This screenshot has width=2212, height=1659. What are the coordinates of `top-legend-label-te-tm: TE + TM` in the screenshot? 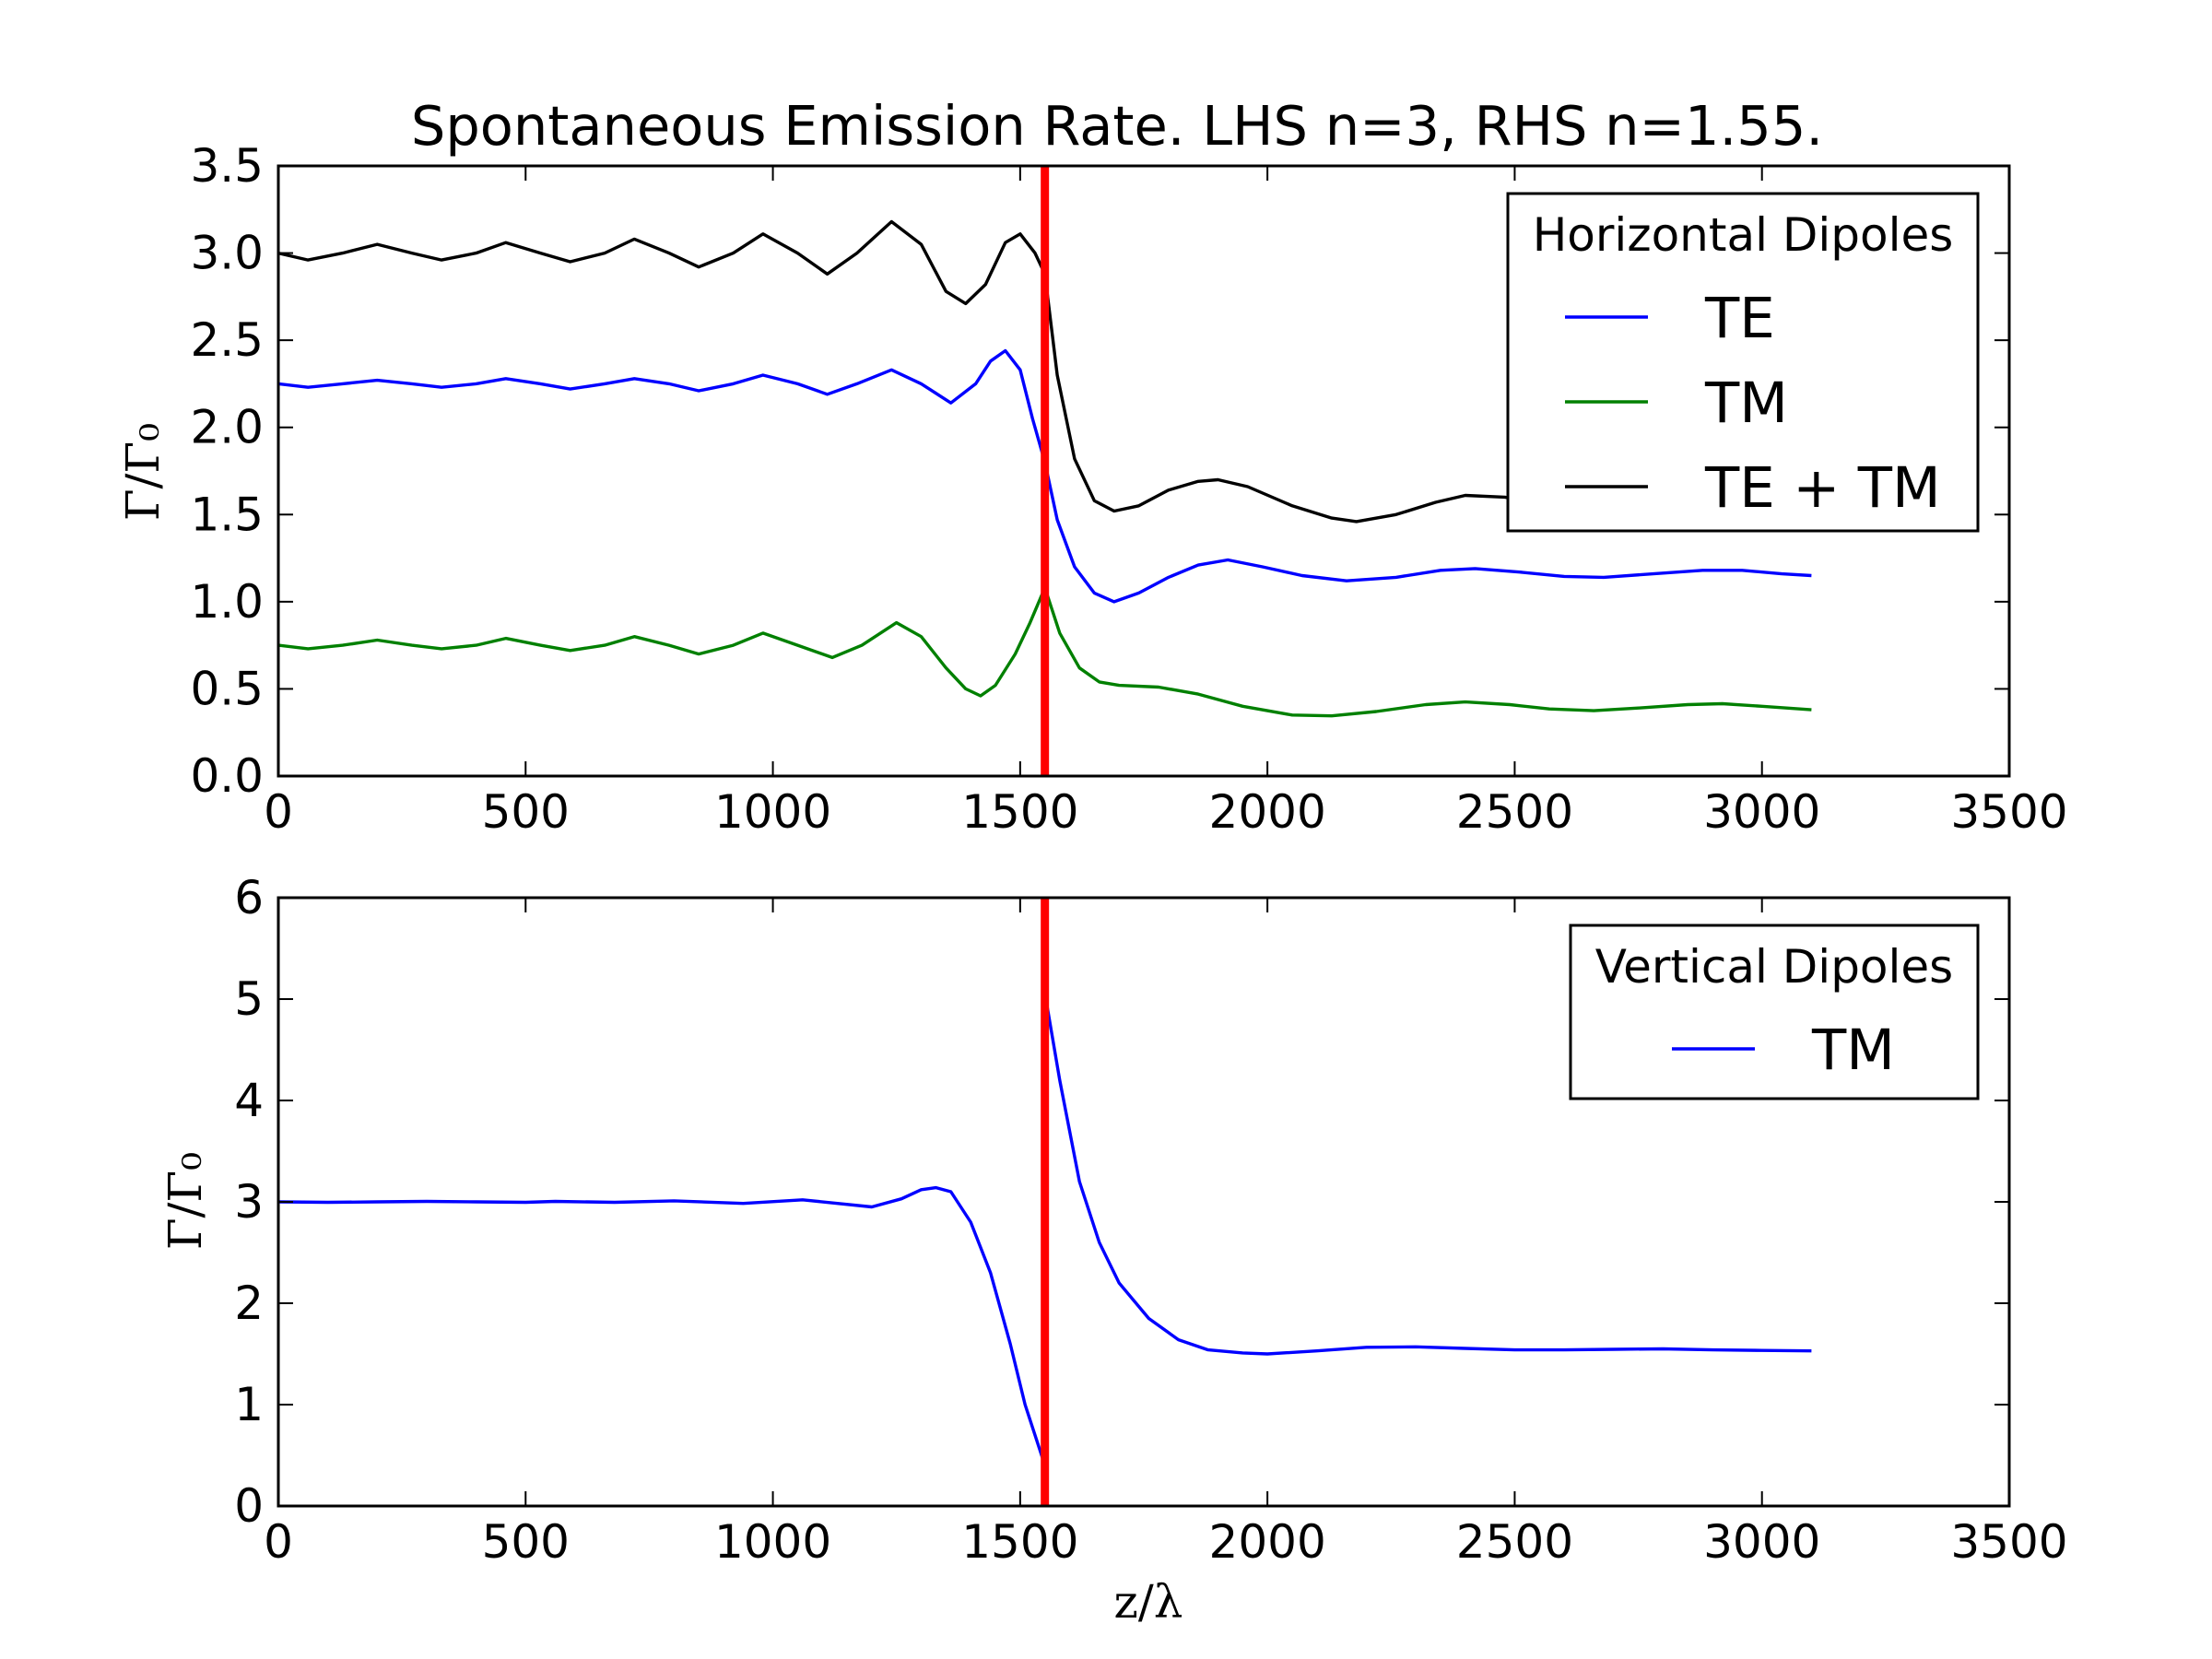 It's located at (1822, 488).